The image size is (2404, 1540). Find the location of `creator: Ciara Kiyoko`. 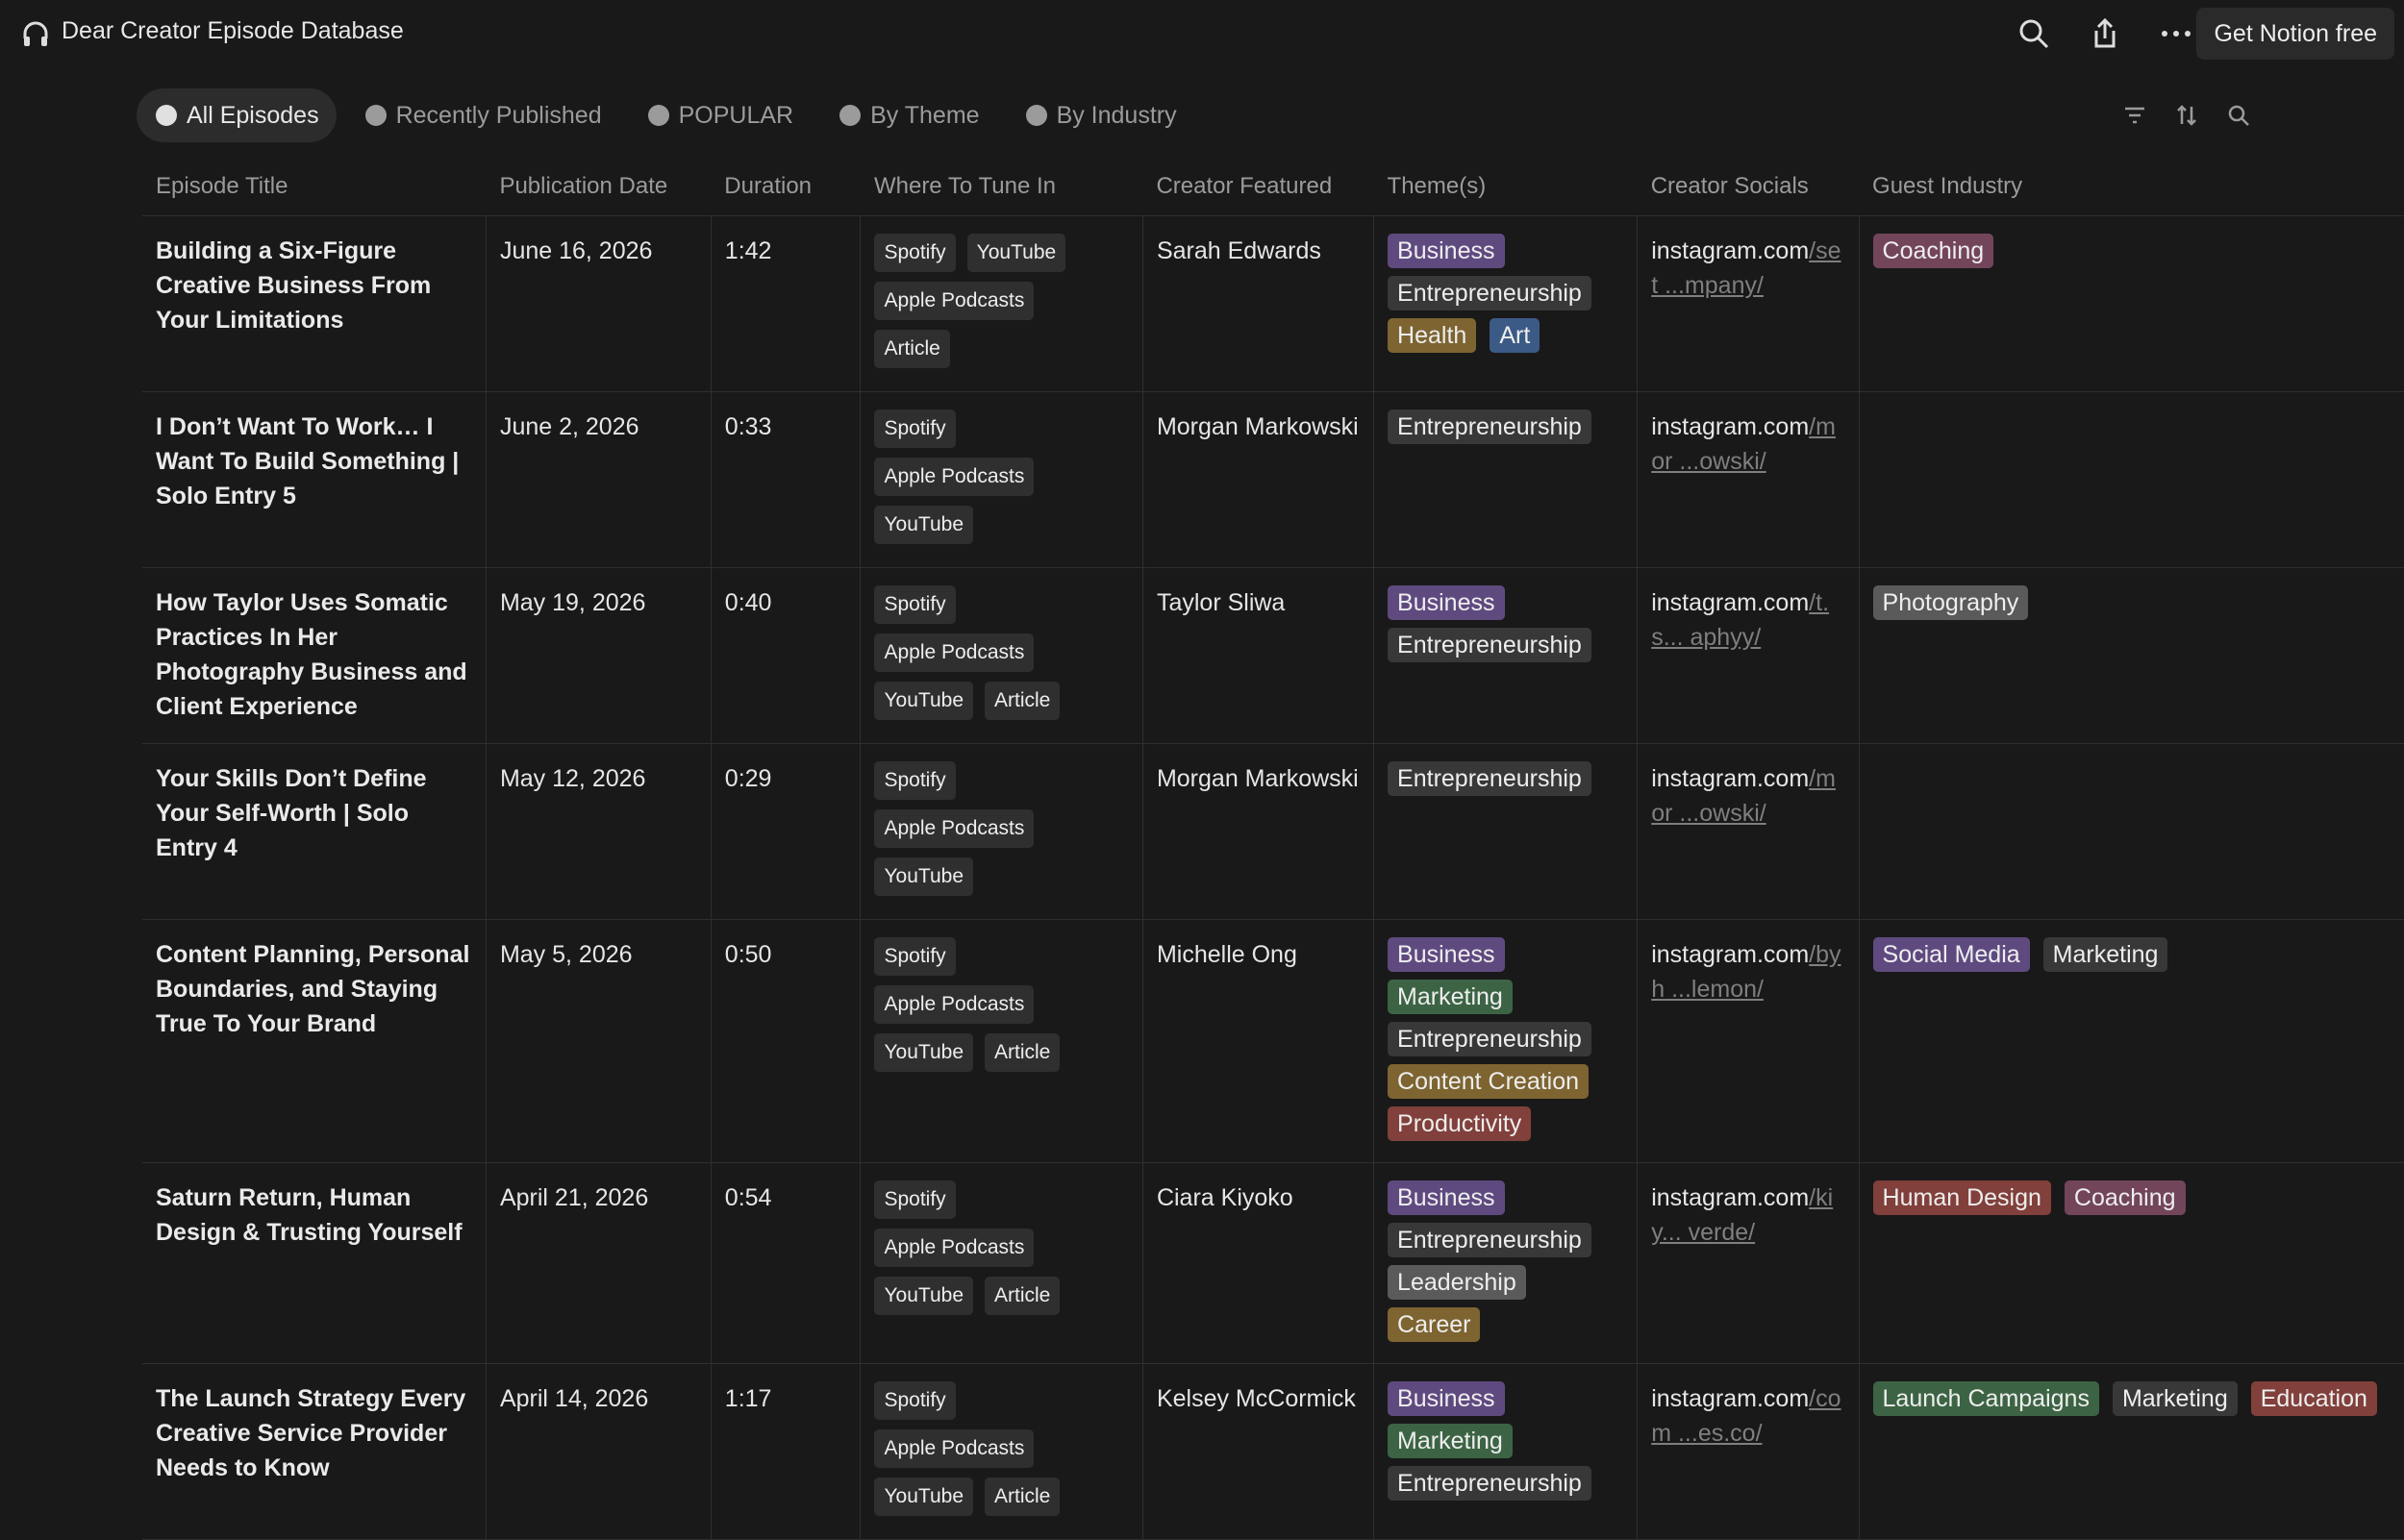

creator: Ciara Kiyoko is located at coordinates (1258, 1263).